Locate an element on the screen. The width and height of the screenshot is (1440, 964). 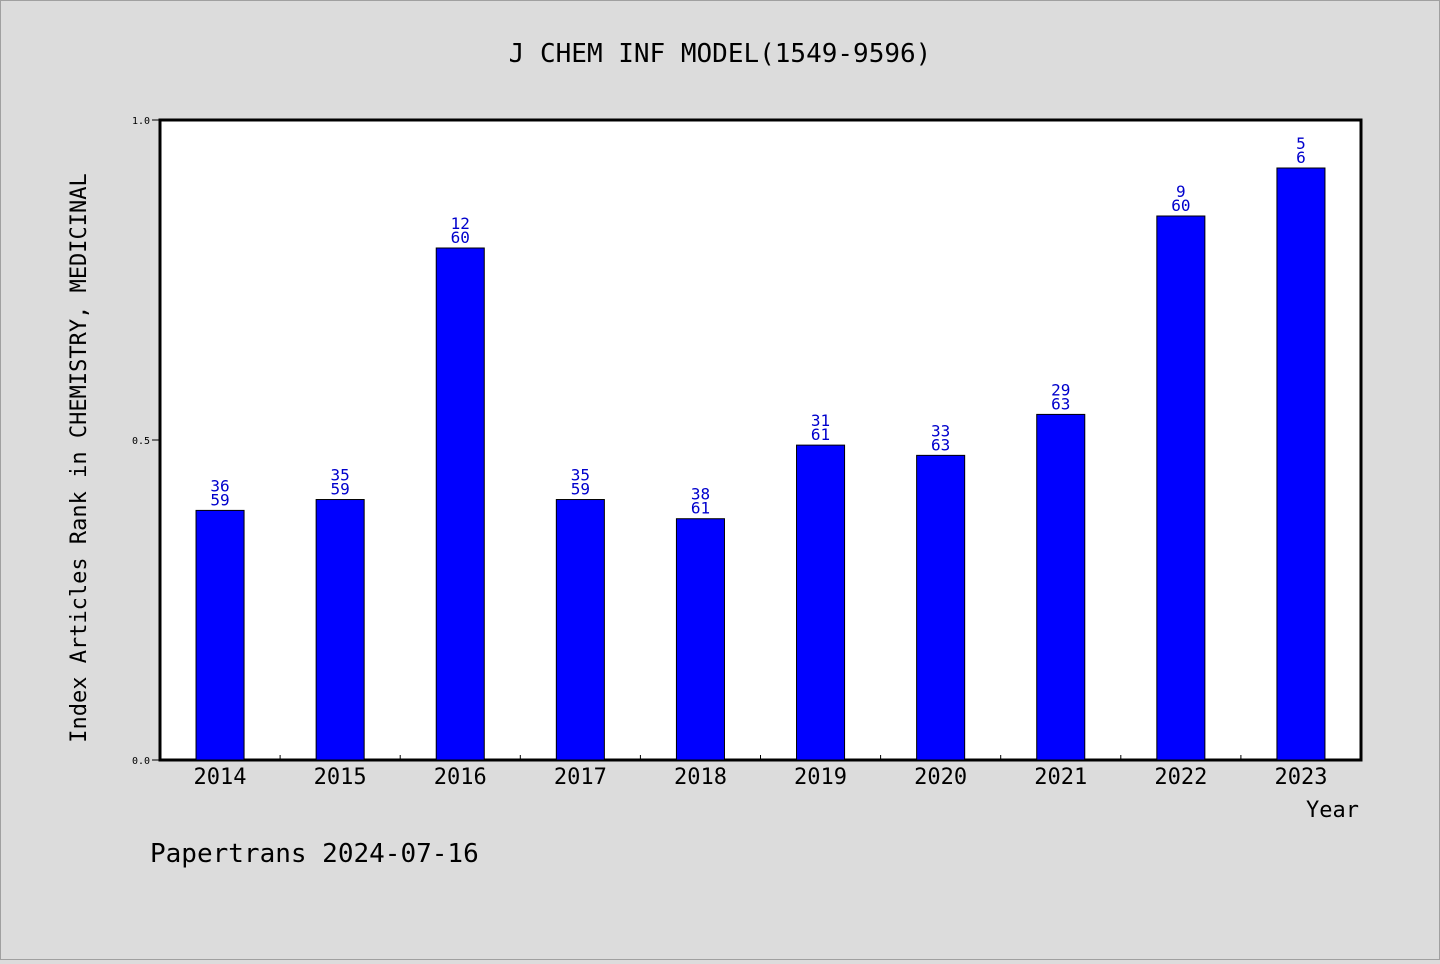
x-tick-label: 2022 is located at coordinates (1180, 777).